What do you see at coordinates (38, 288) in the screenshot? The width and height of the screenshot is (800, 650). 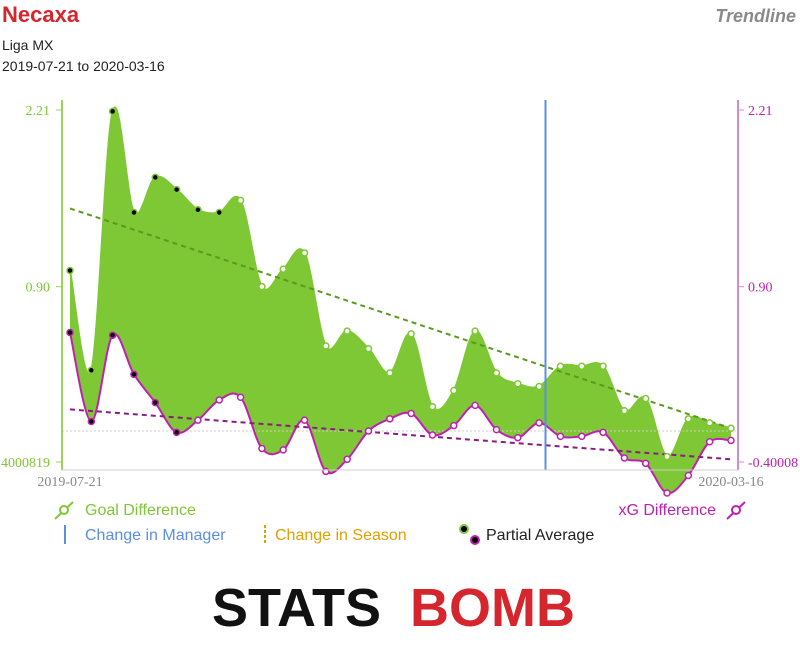 I see `left-tick-label: 0.90` at bounding box center [38, 288].